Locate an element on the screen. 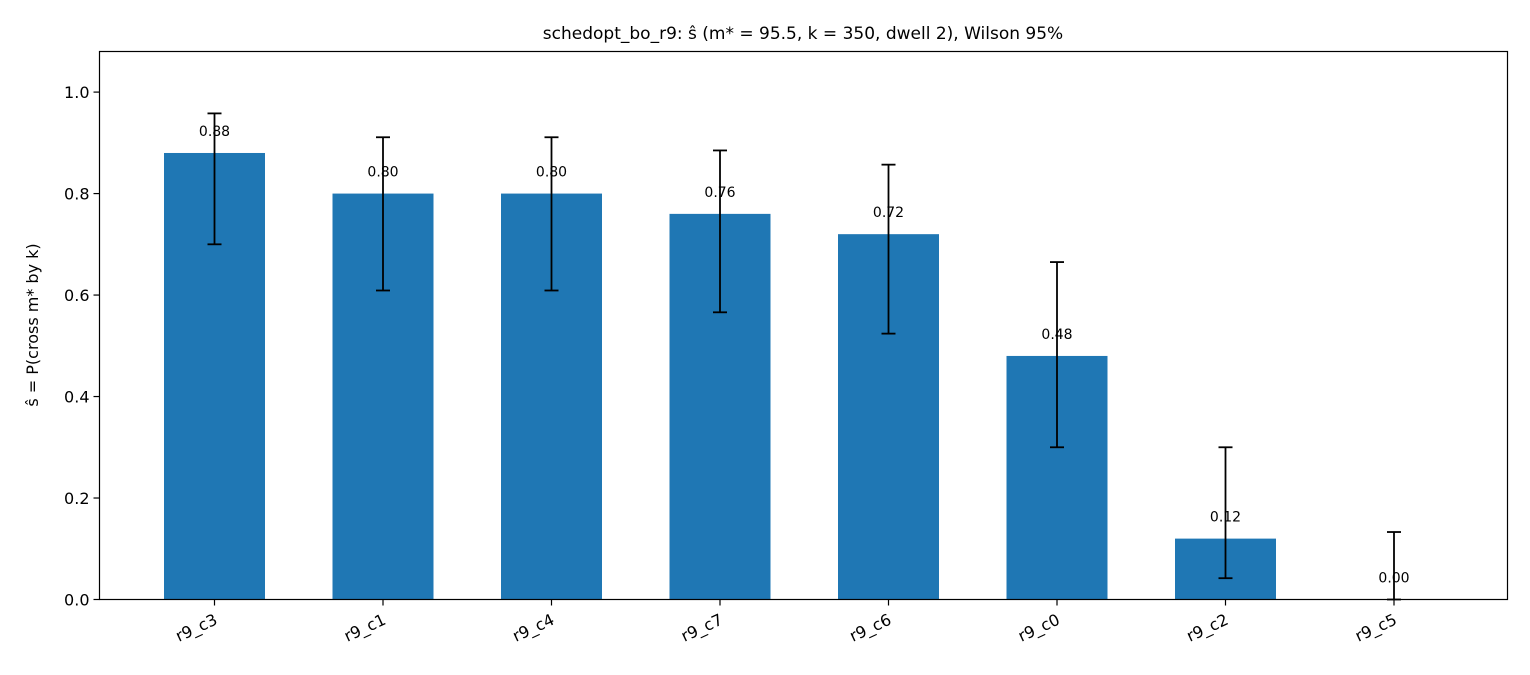 The width and height of the screenshot is (1530, 675). x-tick-label-r9_c2: r9_c2 is located at coordinates (1208, 628).